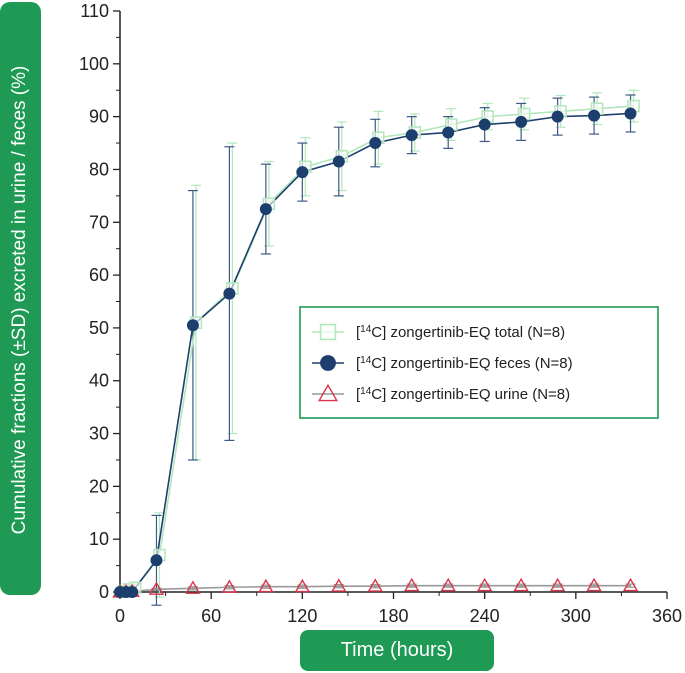 This screenshot has height=673, width=685. I want to click on y-tick-label: 70, so click(99, 222).